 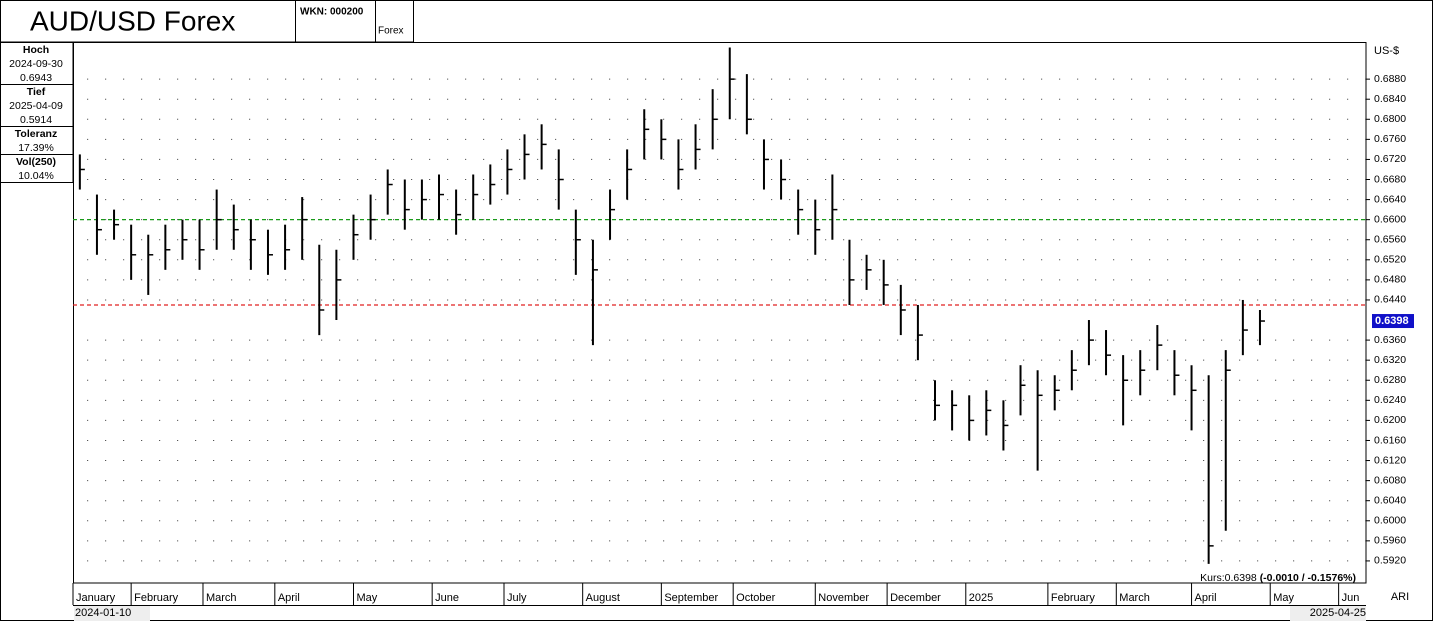 I want to click on y-tick-label: 0.6760, so click(x=1390, y=139).